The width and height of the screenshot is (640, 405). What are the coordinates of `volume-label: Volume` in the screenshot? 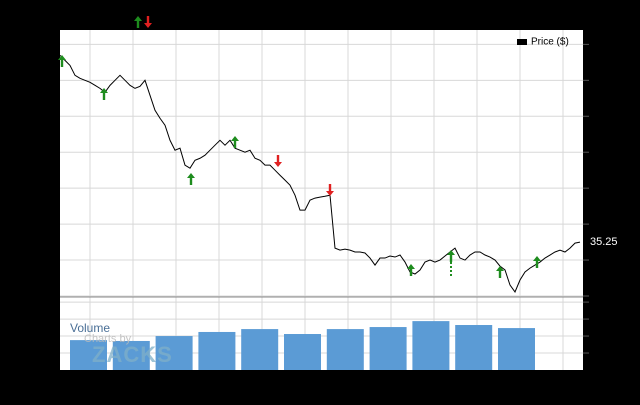 It's located at (90, 328).